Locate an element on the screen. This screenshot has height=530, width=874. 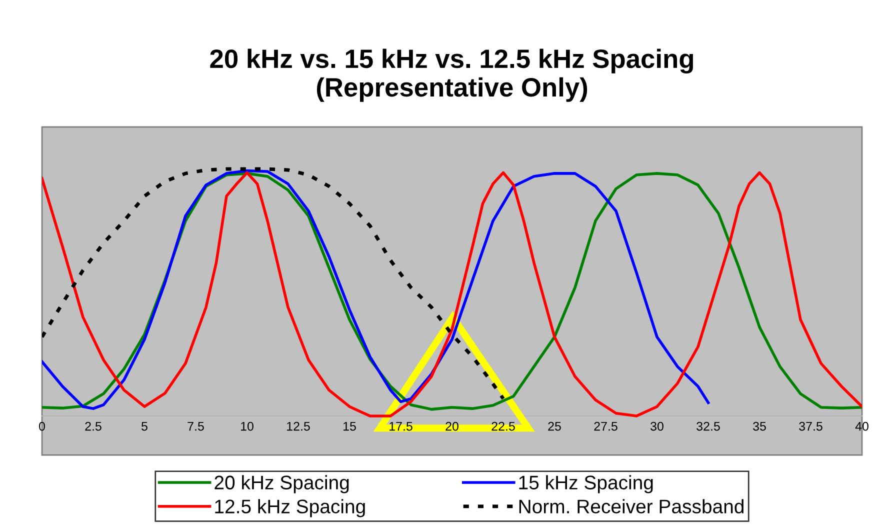
chart-title: 20 kHz vs. 15 kHz vs. 12.5 kHz Spacing (Representative Only) is located at coordinates (452, 75).